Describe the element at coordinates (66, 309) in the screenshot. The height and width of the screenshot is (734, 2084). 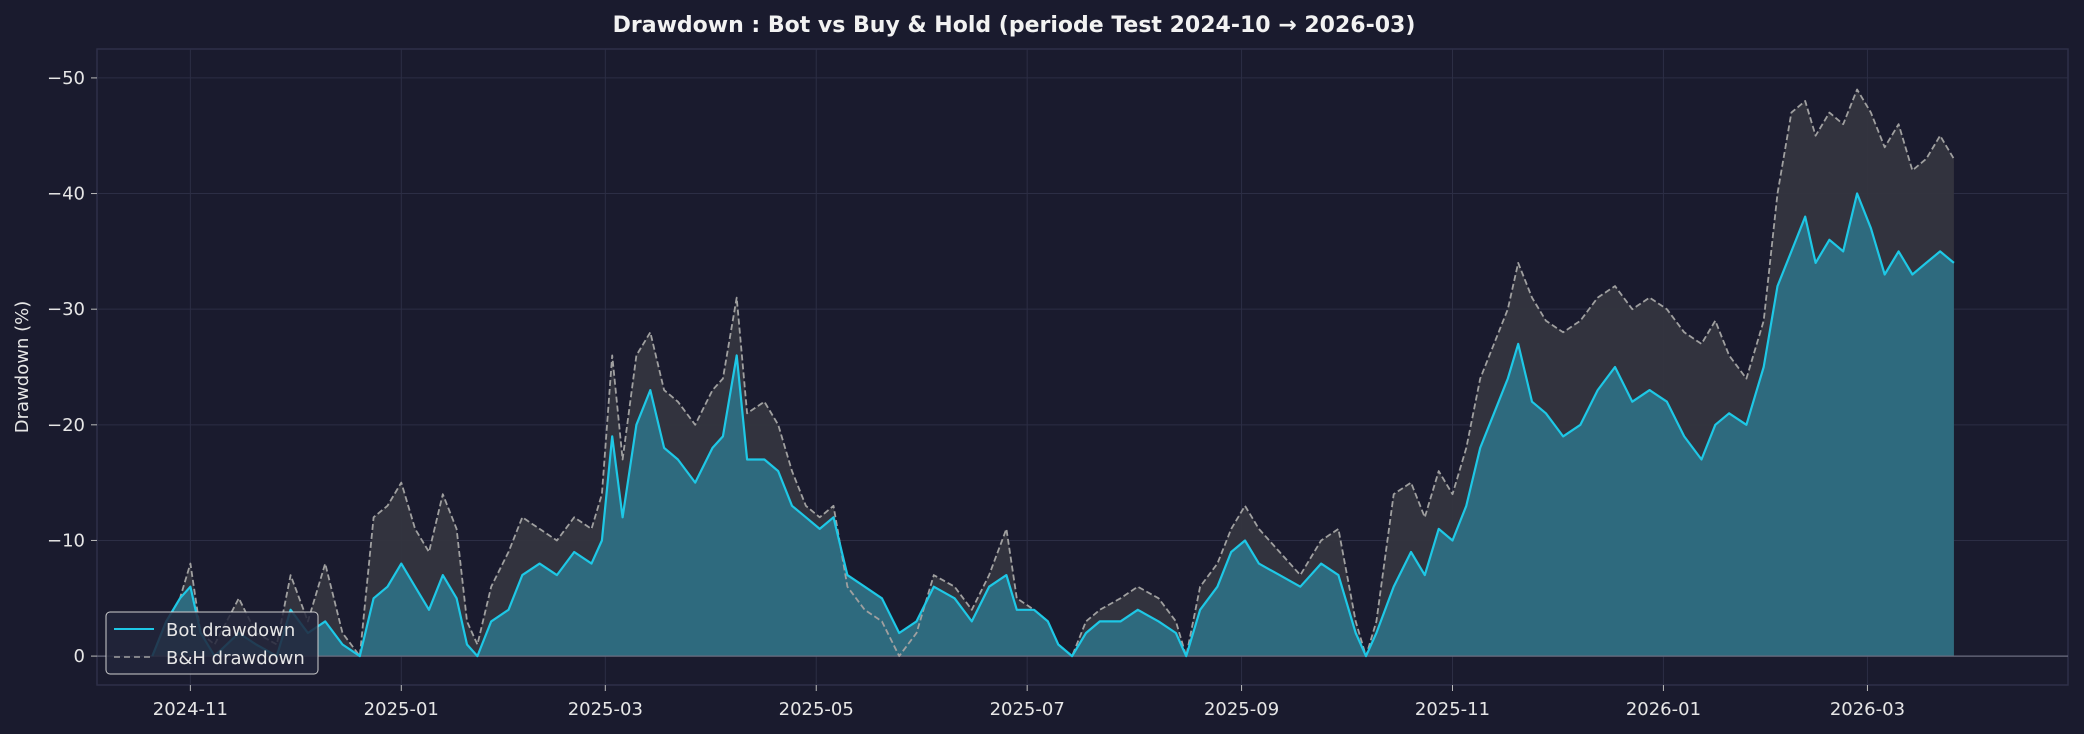
I see `y-tick-label: −30` at that location.